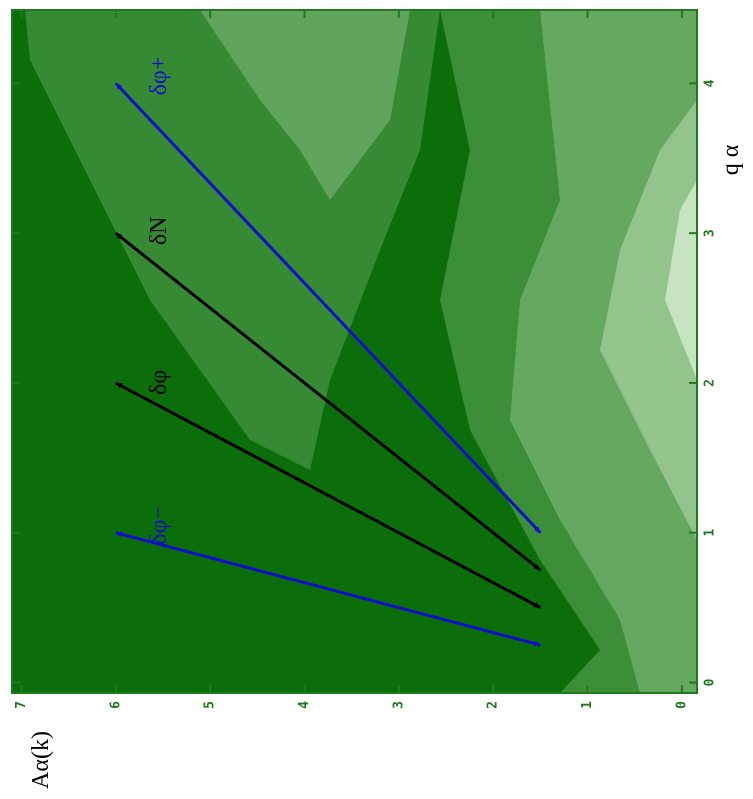  What do you see at coordinates (159, 525) in the screenshot?
I see `series-label: δφ−` at bounding box center [159, 525].